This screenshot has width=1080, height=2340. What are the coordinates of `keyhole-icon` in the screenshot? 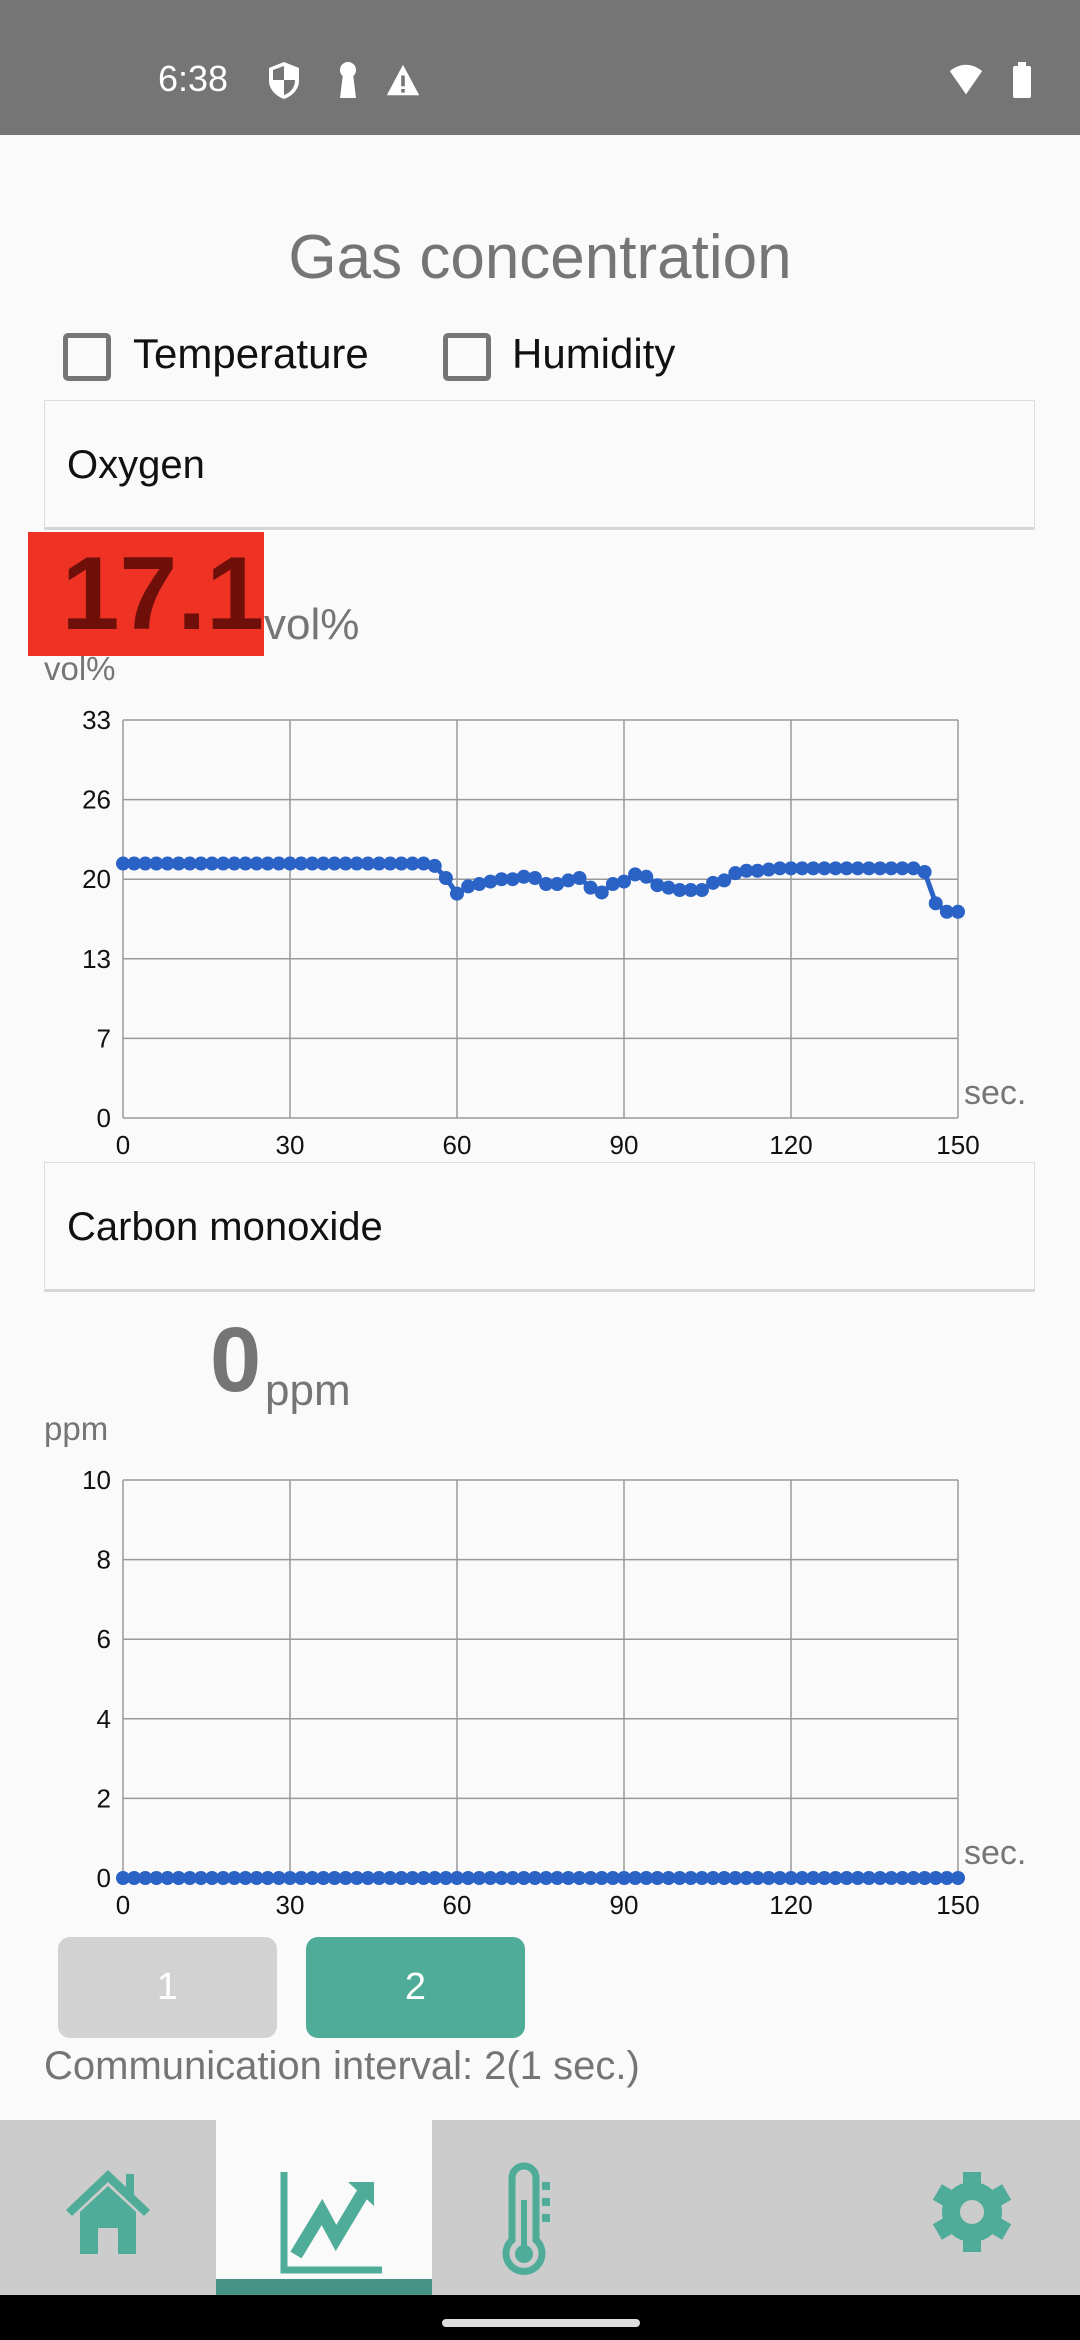 It's located at (348, 80).